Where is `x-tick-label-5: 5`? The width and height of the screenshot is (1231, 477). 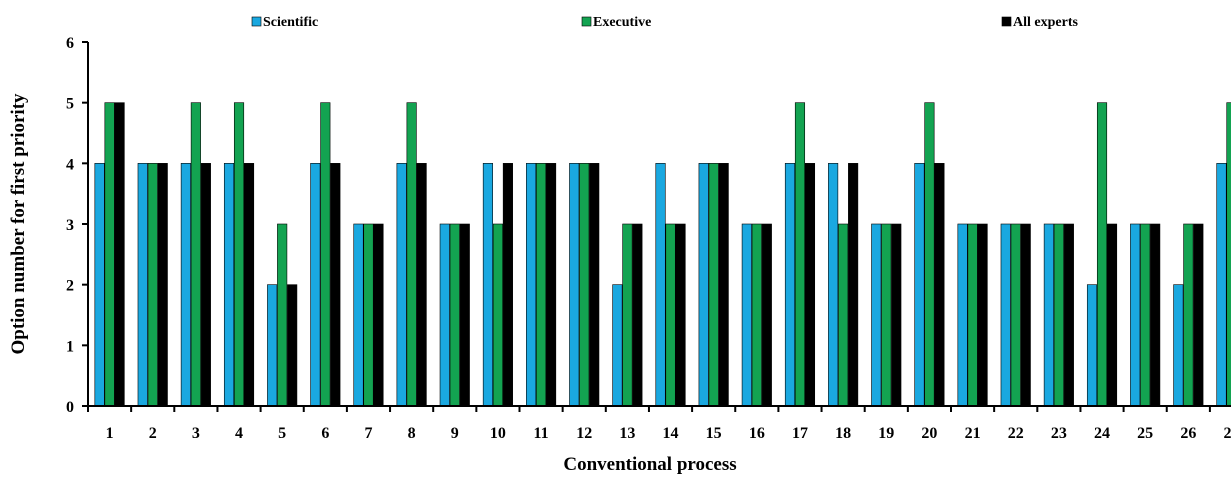
x-tick-label-5: 5 is located at coordinates (282, 433).